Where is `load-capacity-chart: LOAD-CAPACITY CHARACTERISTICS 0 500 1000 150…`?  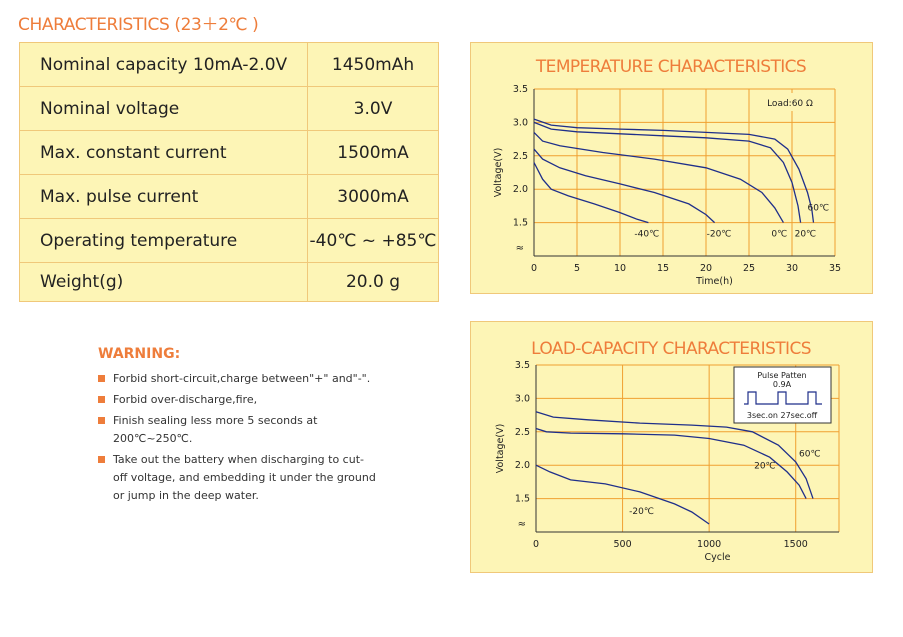 load-capacity-chart: LOAD-CAPACITY CHARACTERISTICS 0 500 1000 150… is located at coordinates (667, 451).